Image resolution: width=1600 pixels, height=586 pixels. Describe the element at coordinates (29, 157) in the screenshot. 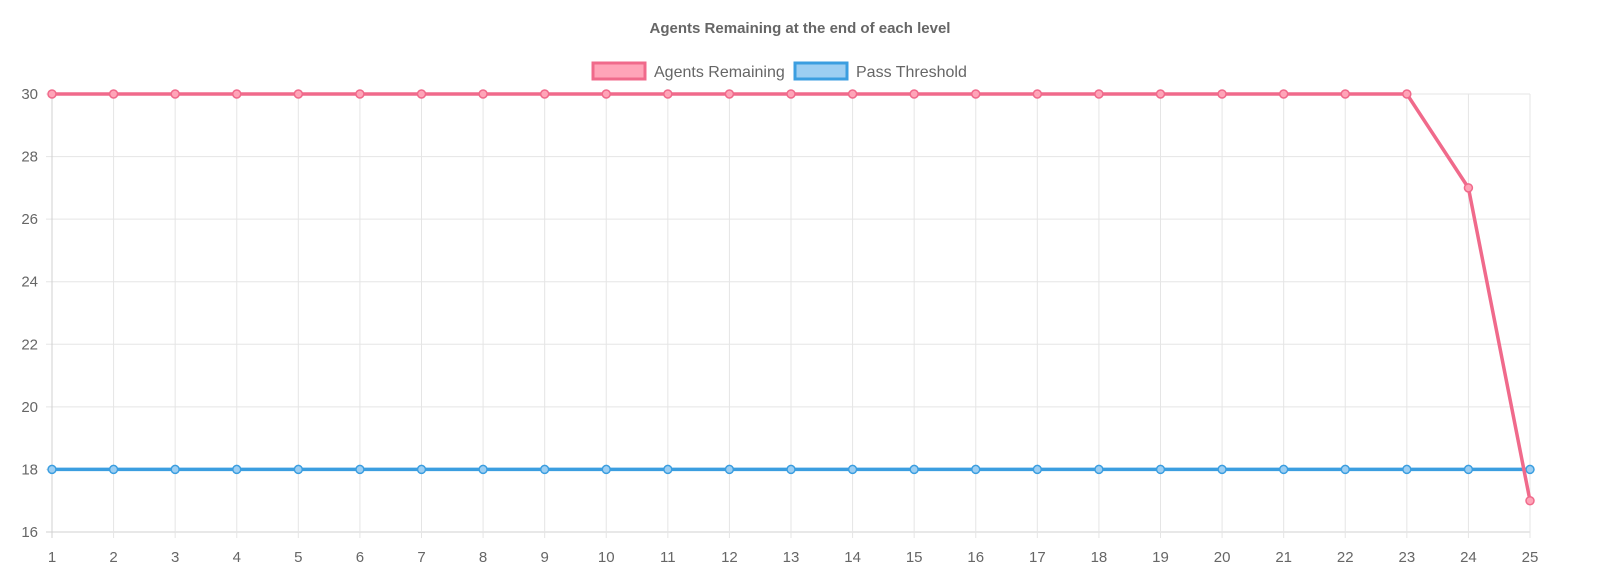

I see `y-tick-label: 28` at that location.